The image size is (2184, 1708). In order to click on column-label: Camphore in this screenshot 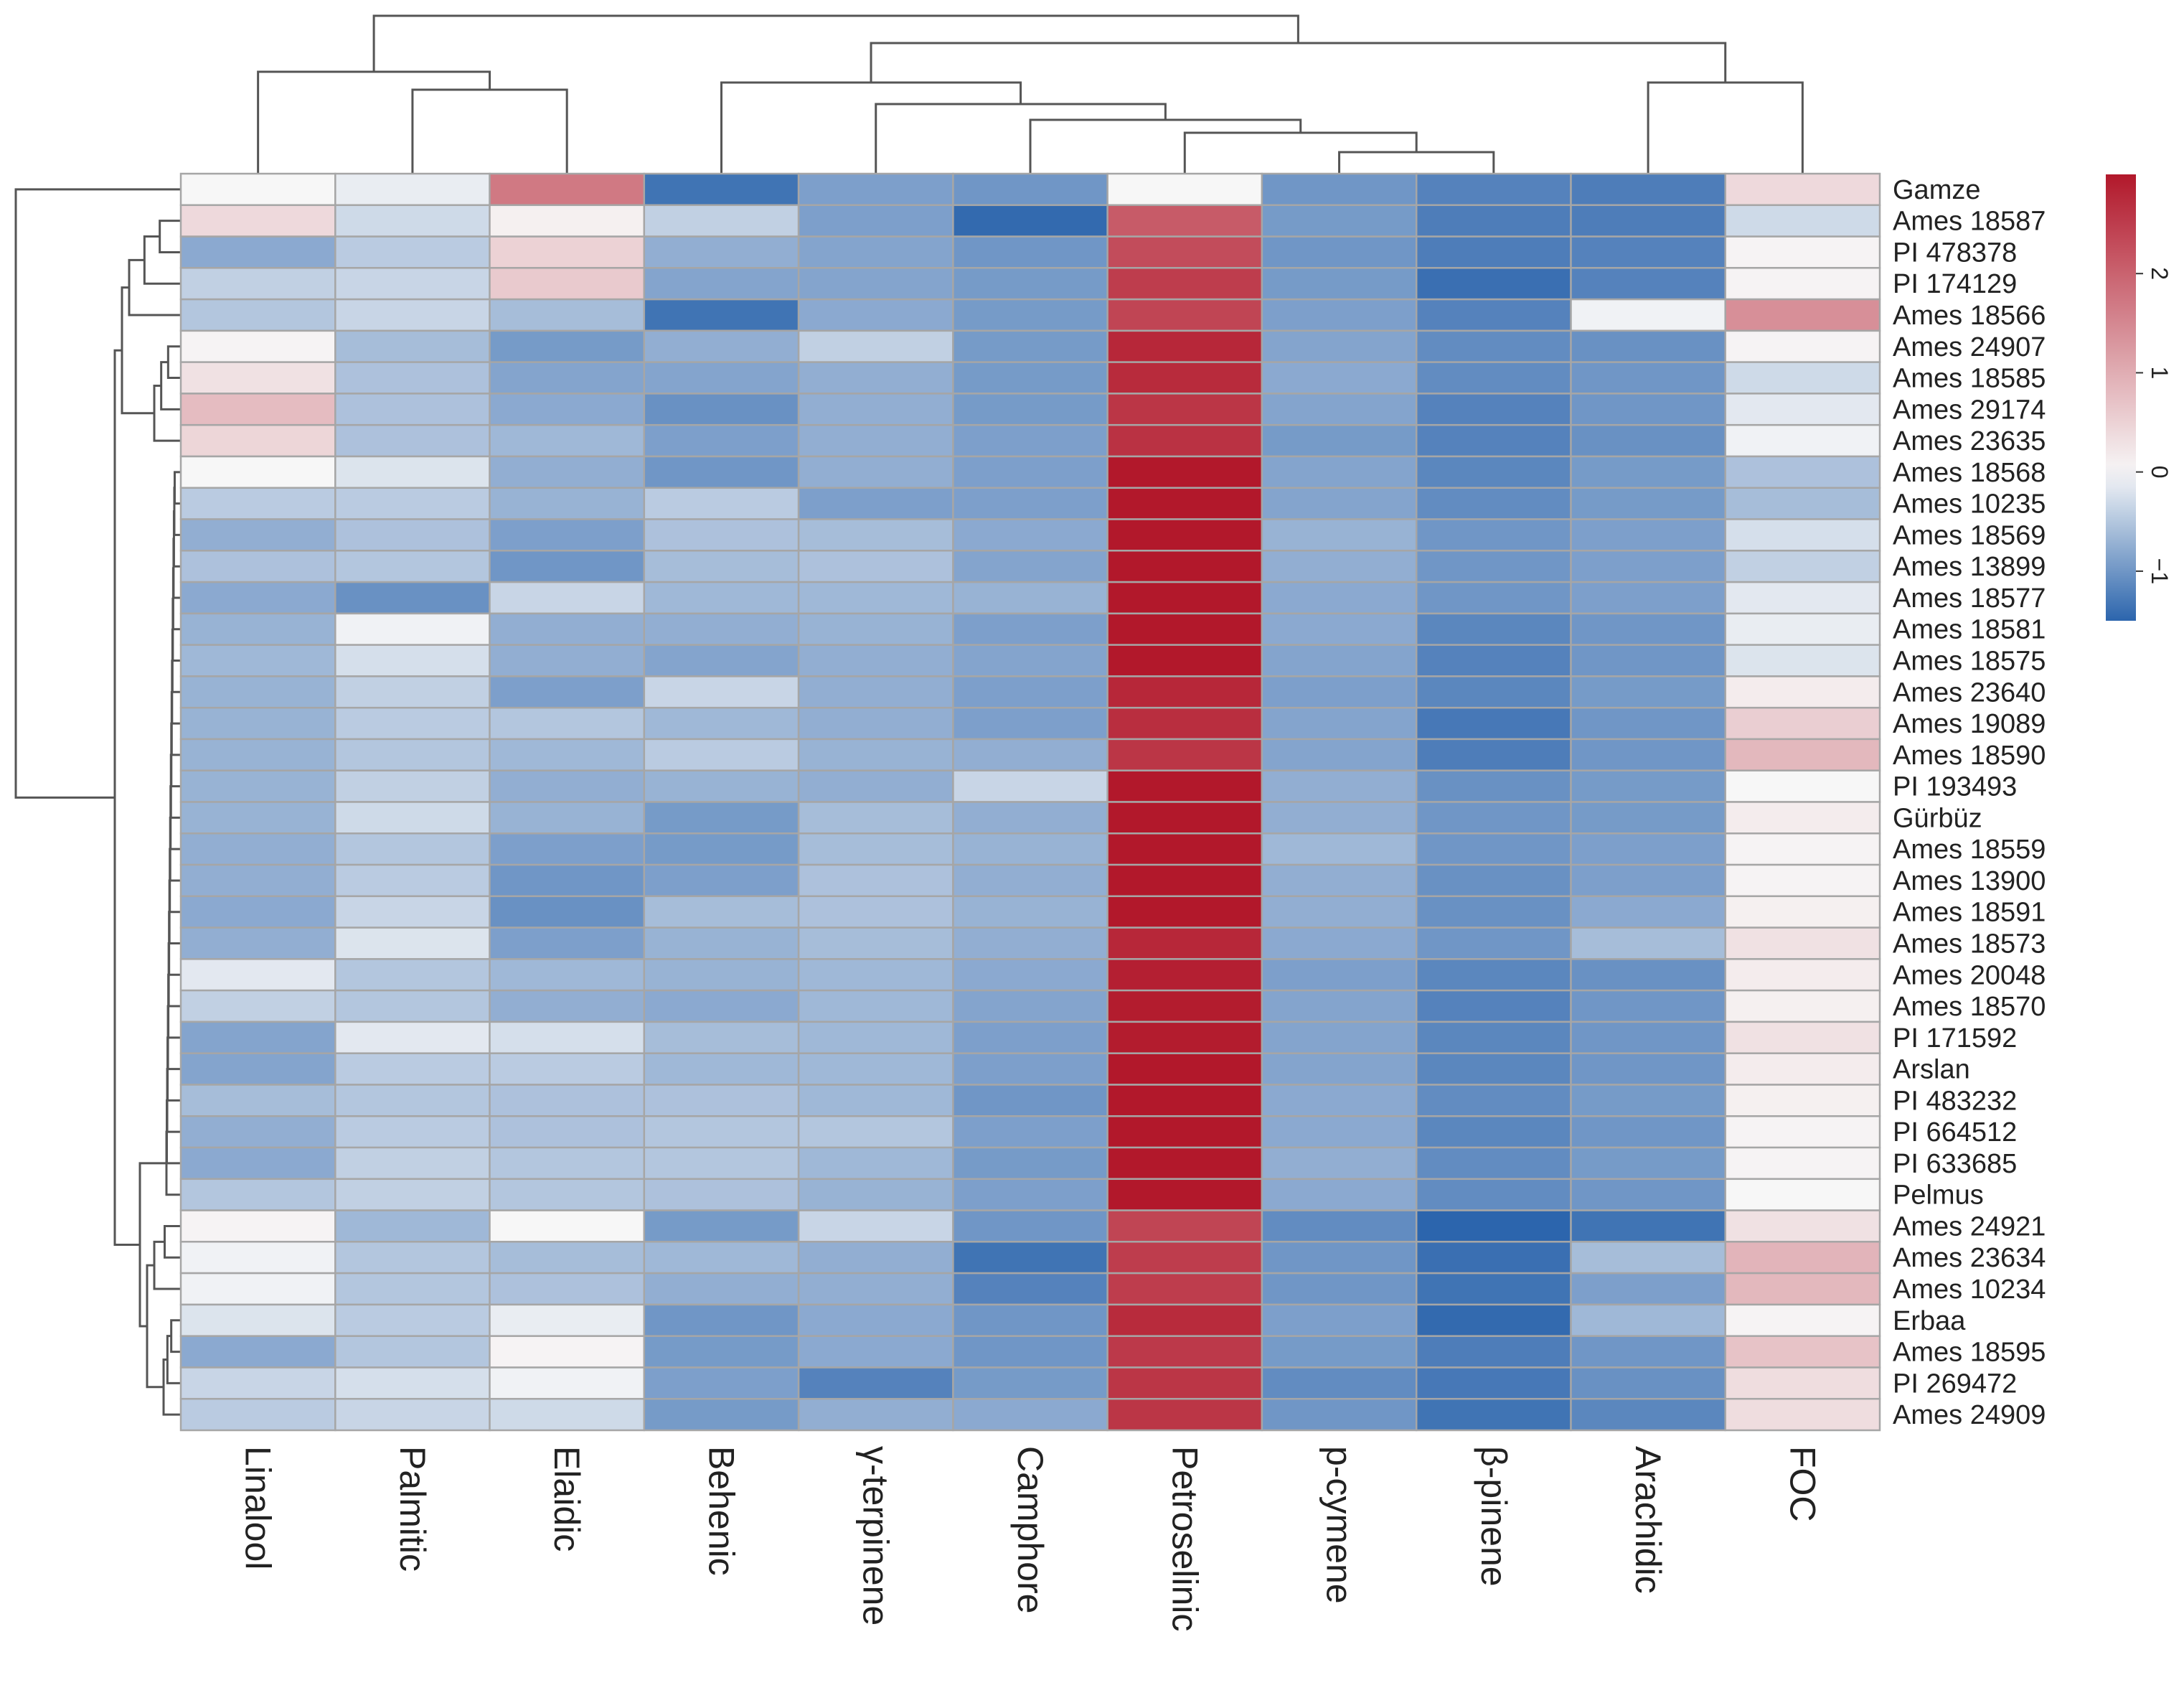, I will do `click(1030, 1529)`.